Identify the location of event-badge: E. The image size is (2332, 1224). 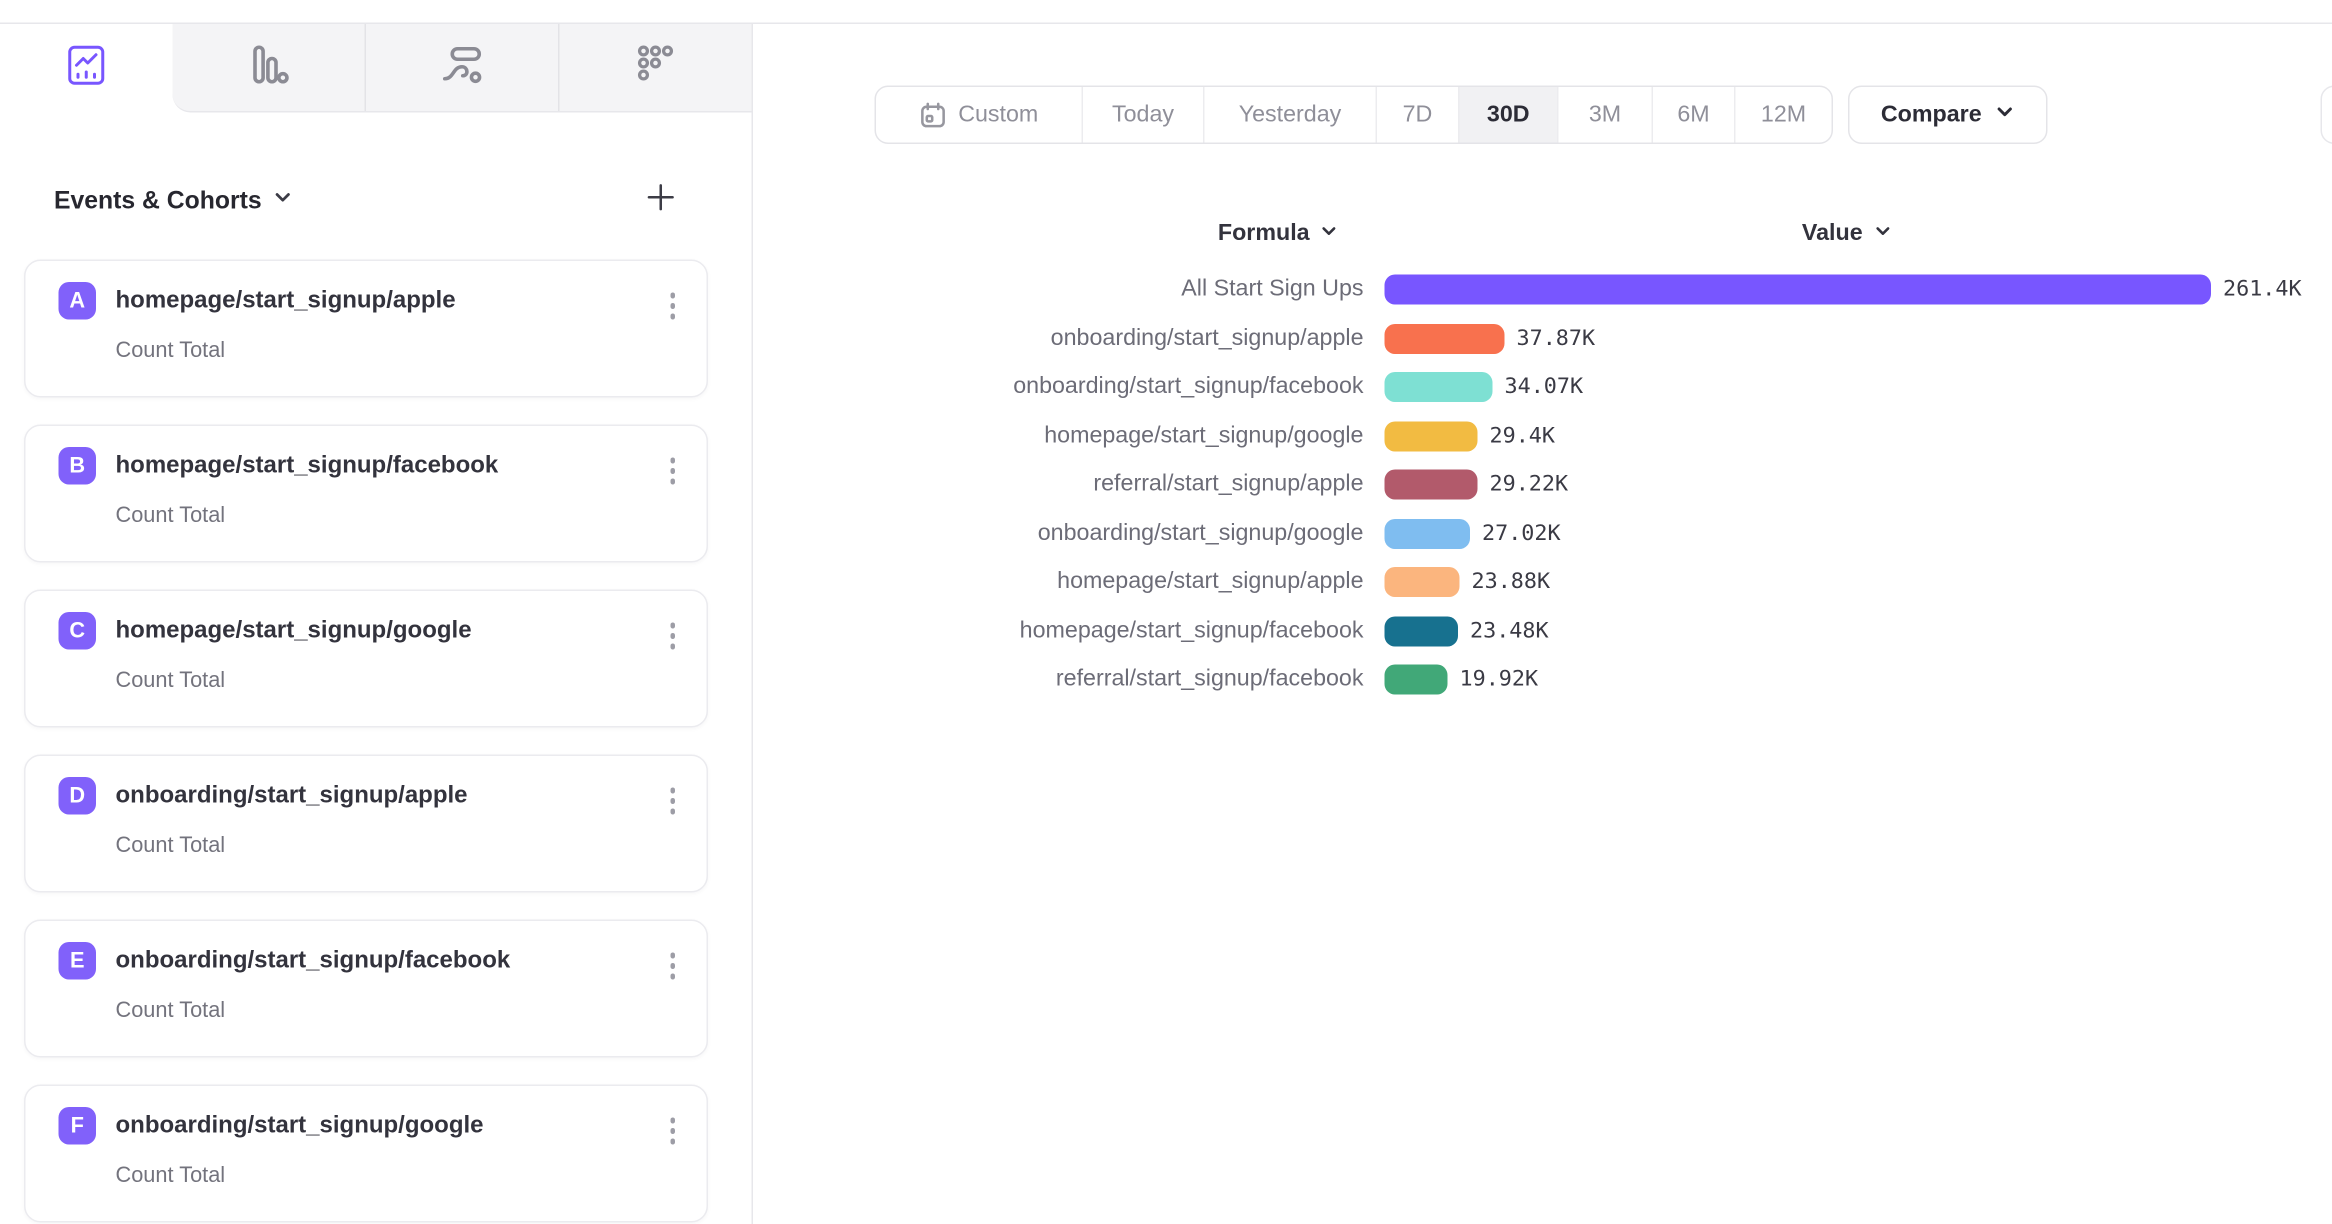
(77, 961).